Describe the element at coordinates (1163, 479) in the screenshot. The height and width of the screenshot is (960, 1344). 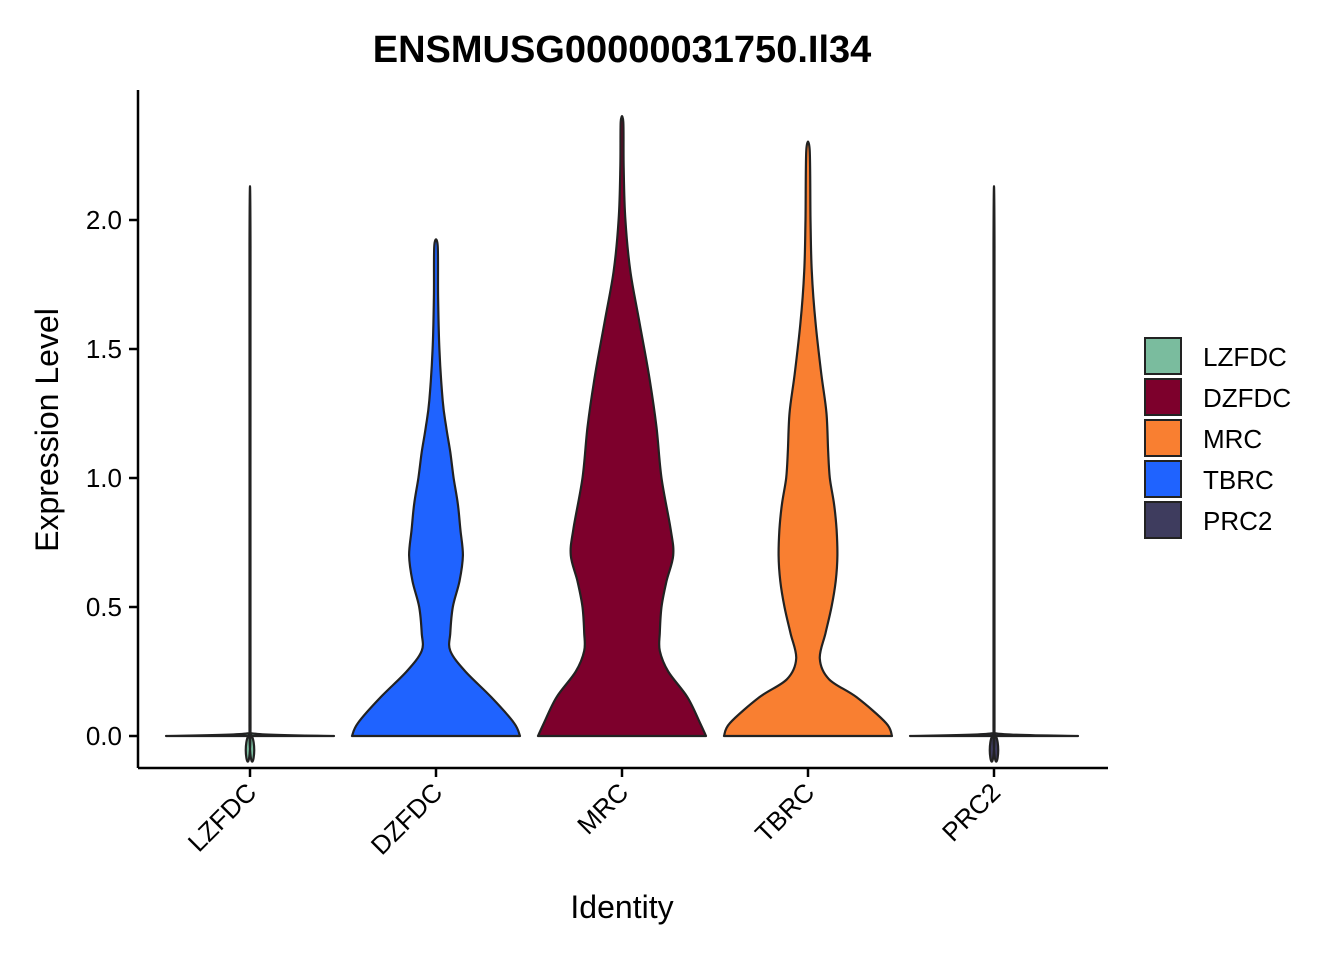
I see `legend-swatch-tbrc` at that location.